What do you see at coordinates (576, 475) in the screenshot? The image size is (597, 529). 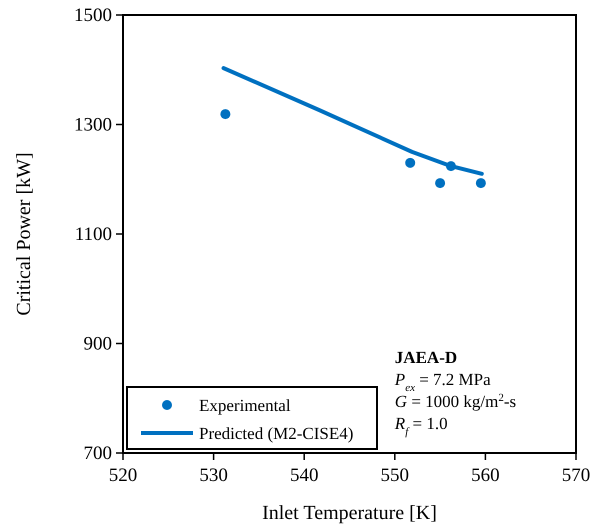 I see `x-tick-label: 570` at bounding box center [576, 475].